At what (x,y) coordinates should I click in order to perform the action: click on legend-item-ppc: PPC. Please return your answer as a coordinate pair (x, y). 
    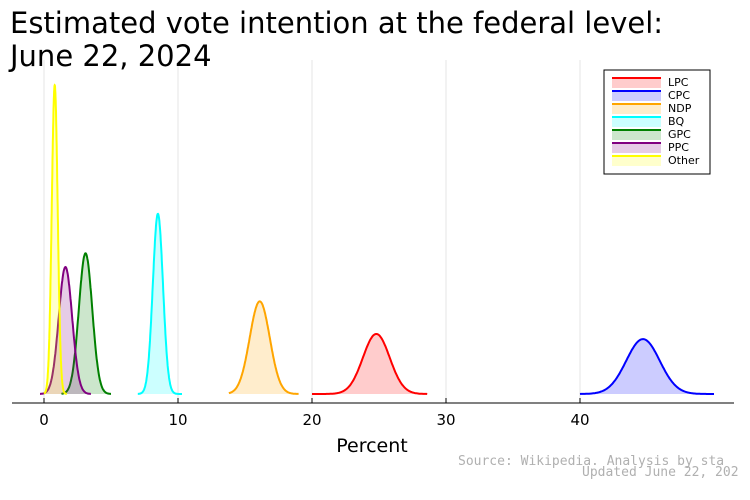
    Looking at the image, I should click on (650, 147).